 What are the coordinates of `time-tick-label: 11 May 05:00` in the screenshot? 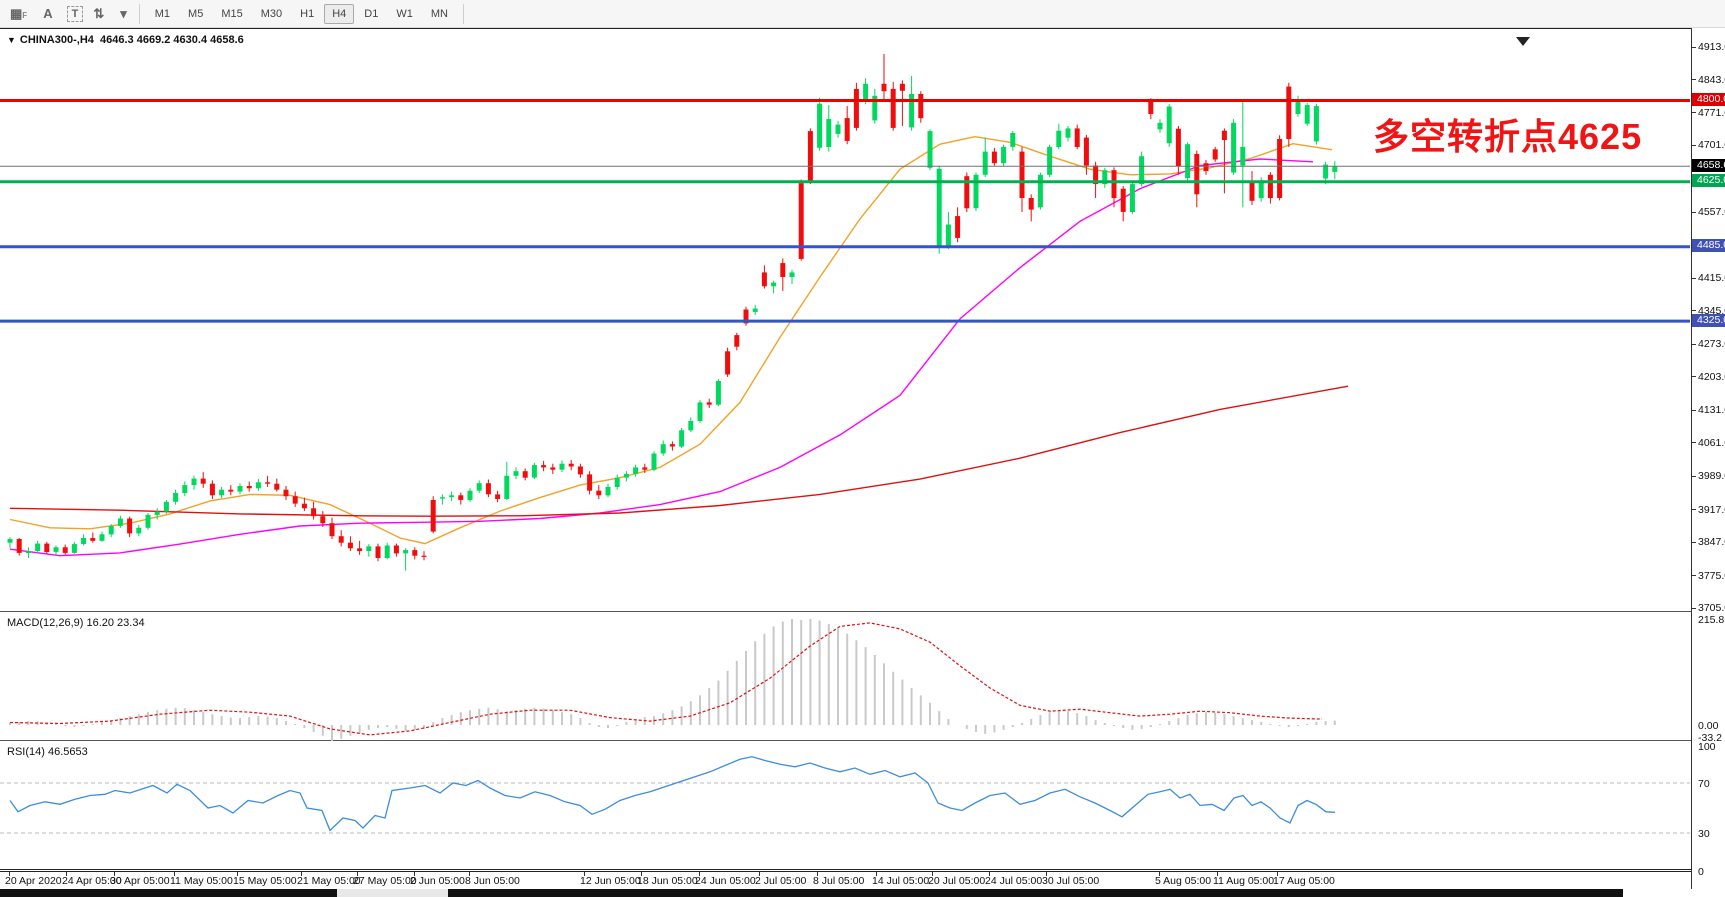 It's located at (201, 881).